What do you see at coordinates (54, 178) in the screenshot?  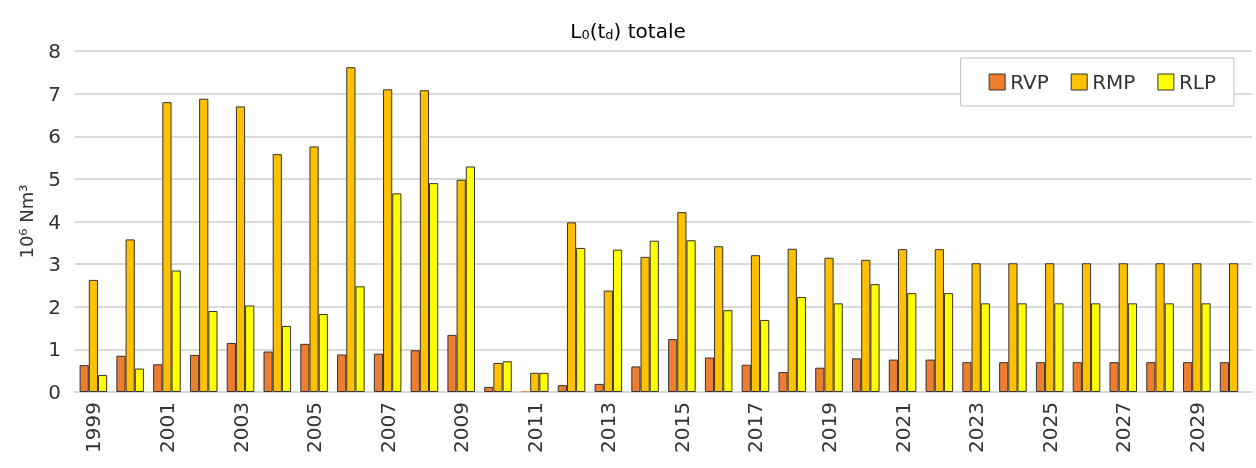 I see `y-tick-label: 5` at bounding box center [54, 178].